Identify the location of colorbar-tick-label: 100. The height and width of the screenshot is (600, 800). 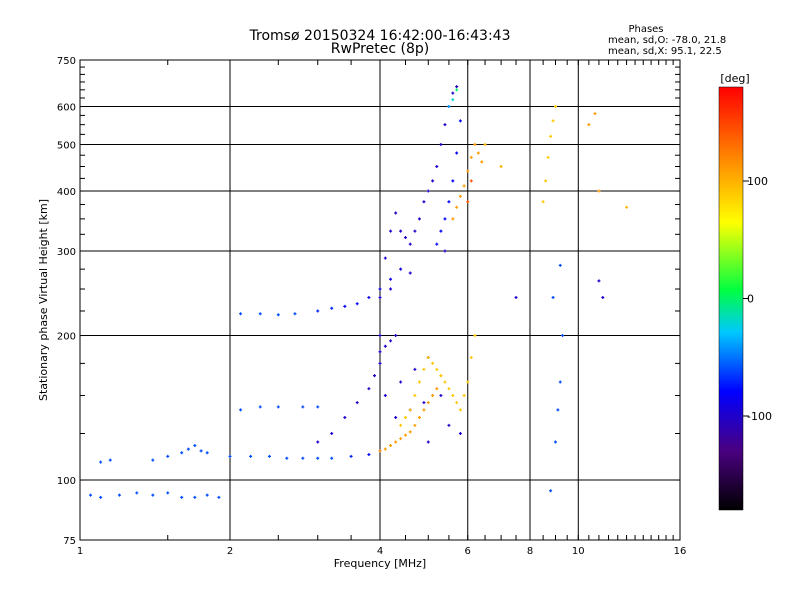
(757, 181).